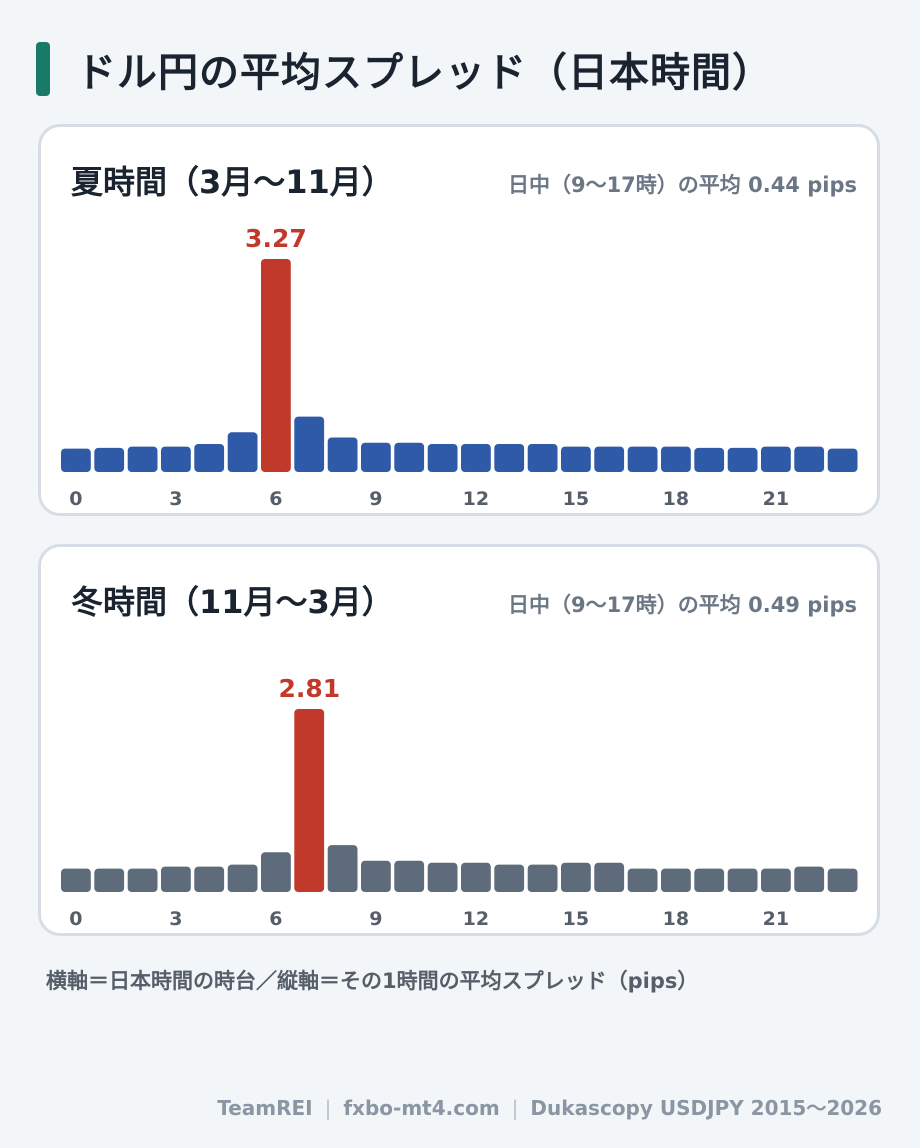 This screenshot has width=920, height=1148. What do you see at coordinates (232, 182) in the screenshot?
I see `chart-title: 夏時間（3月〜11月）` at bounding box center [232, 182].